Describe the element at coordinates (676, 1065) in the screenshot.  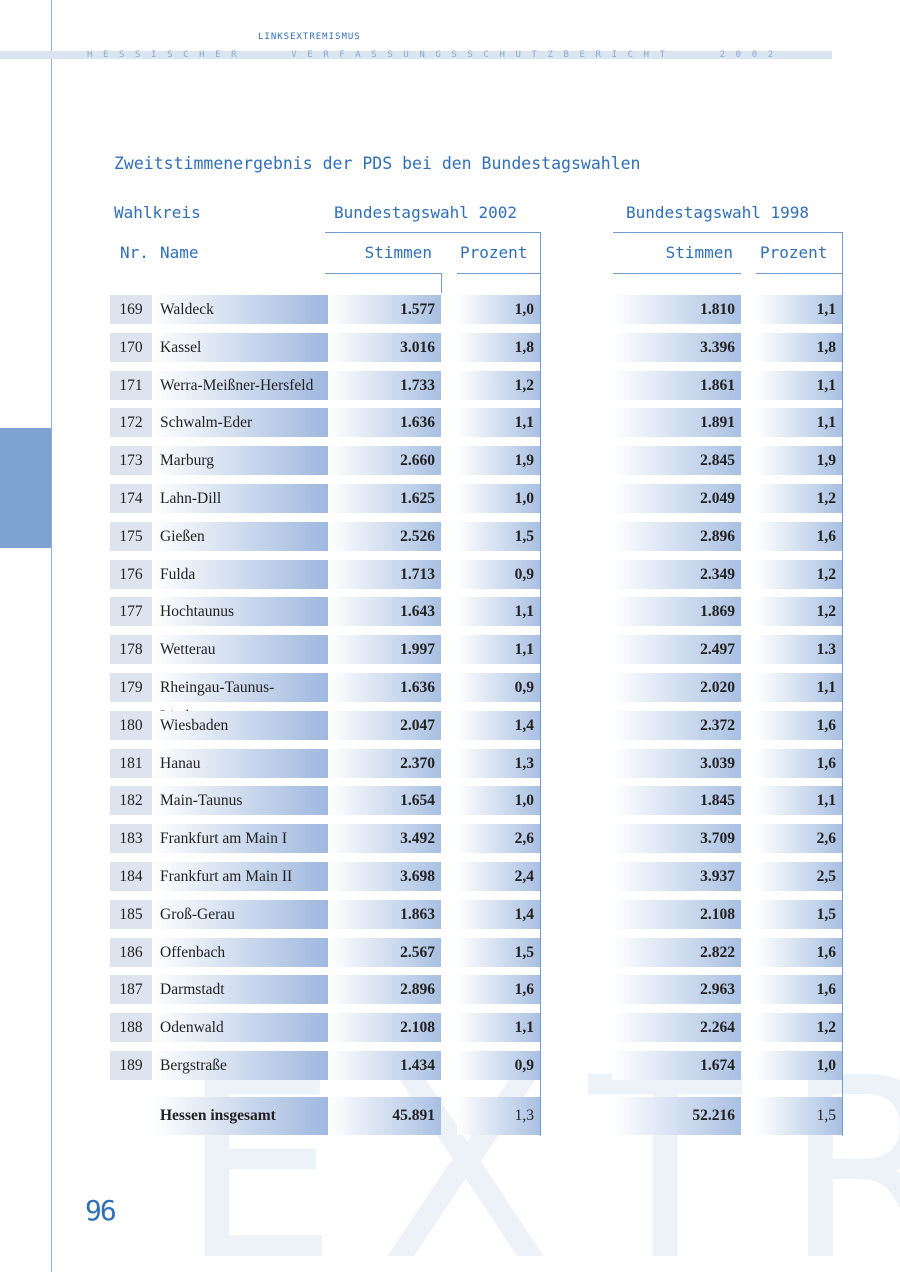
I see `table-cell: 1.674` at that location.